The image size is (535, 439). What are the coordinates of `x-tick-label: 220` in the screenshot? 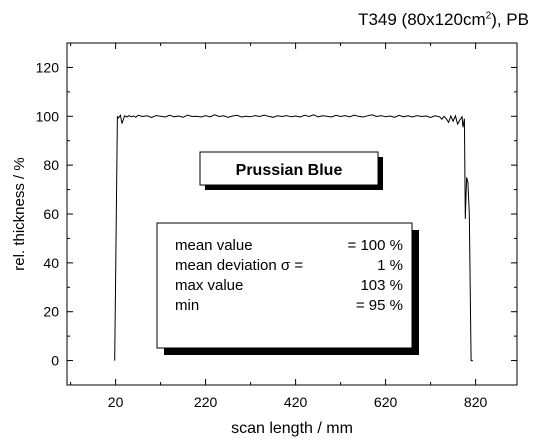 It's located at (206, 402).